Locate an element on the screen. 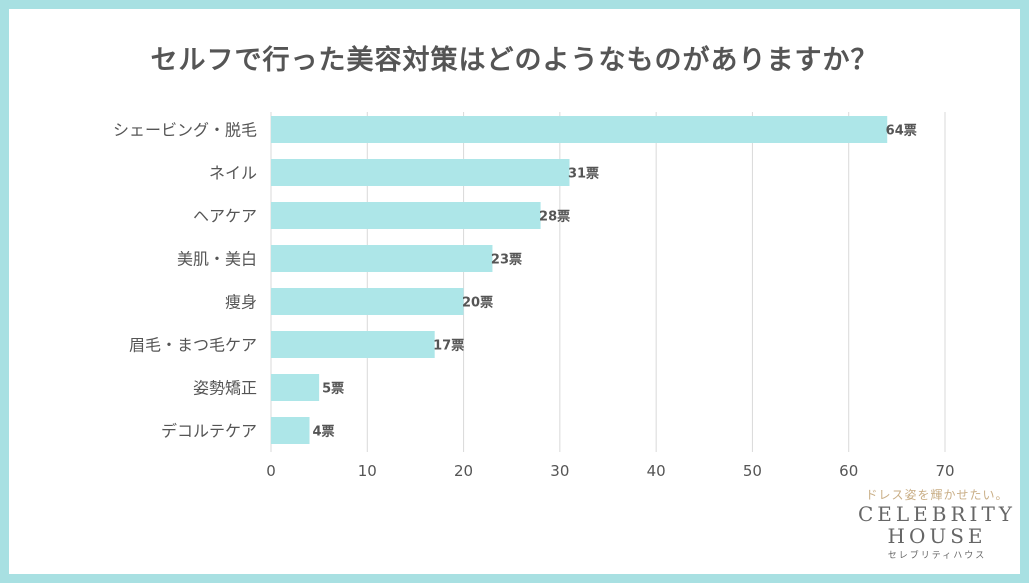  category-label: 眉毛・まつ毛ケア is located at coordinates (193, 345).